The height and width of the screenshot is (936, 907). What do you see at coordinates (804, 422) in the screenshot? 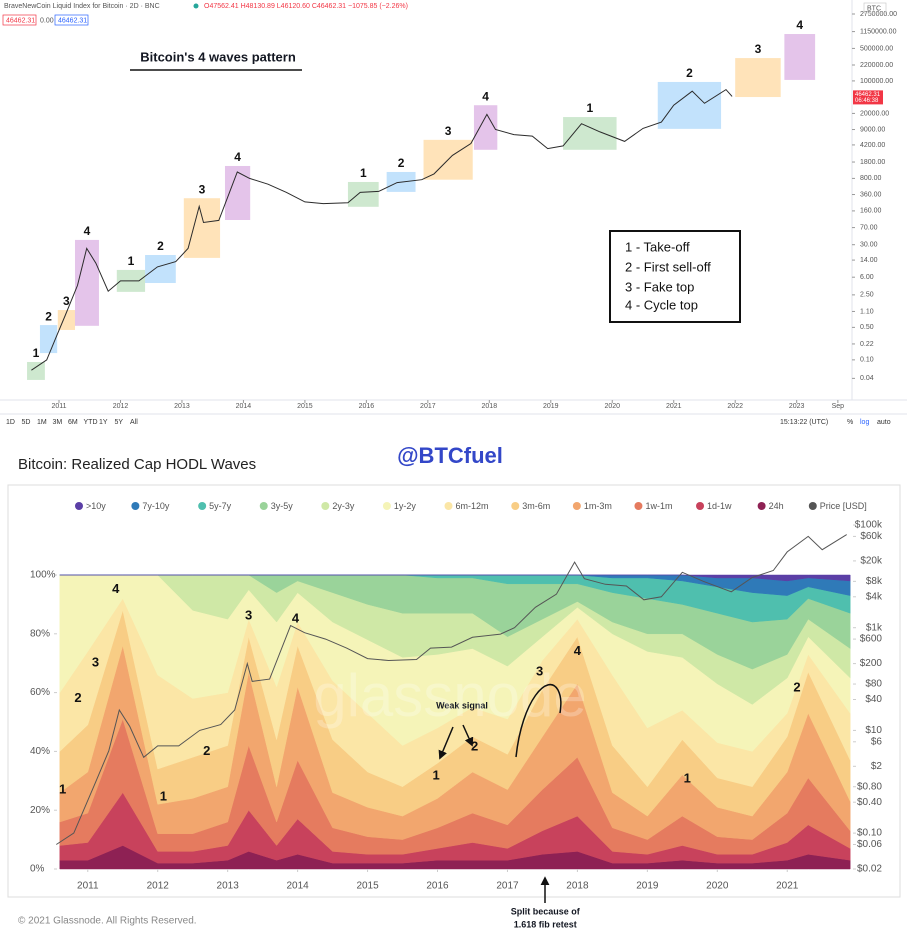
I see `clock: 15:13:22 (UTC)` at bounding box center [804, 422].